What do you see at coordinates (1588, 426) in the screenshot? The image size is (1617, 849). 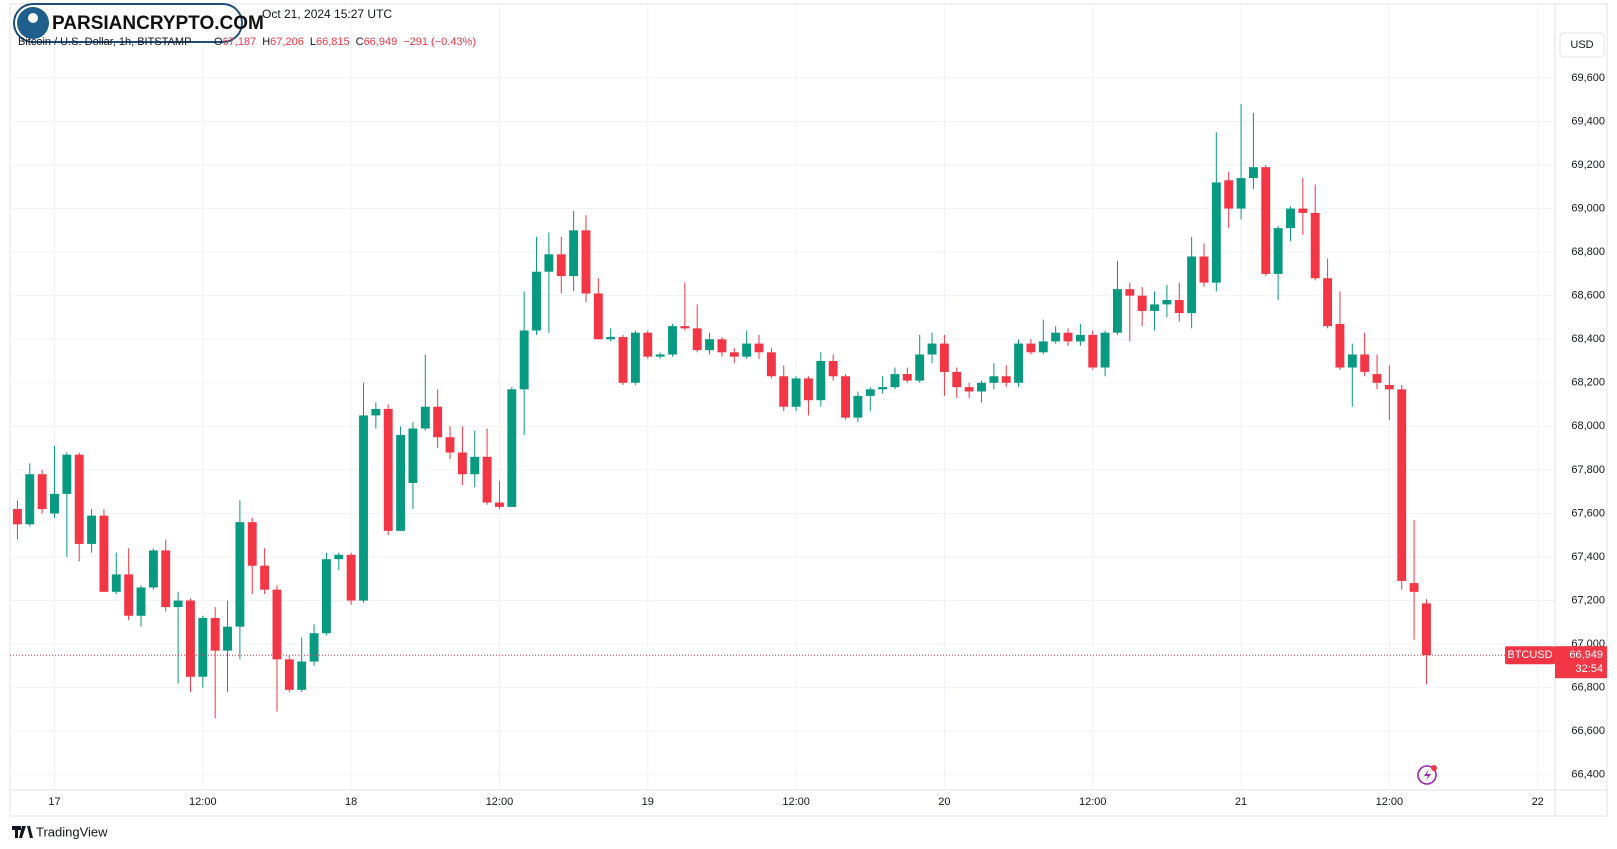 I see `y-tick-label: 68,000` at bounding box center [1588, 426].